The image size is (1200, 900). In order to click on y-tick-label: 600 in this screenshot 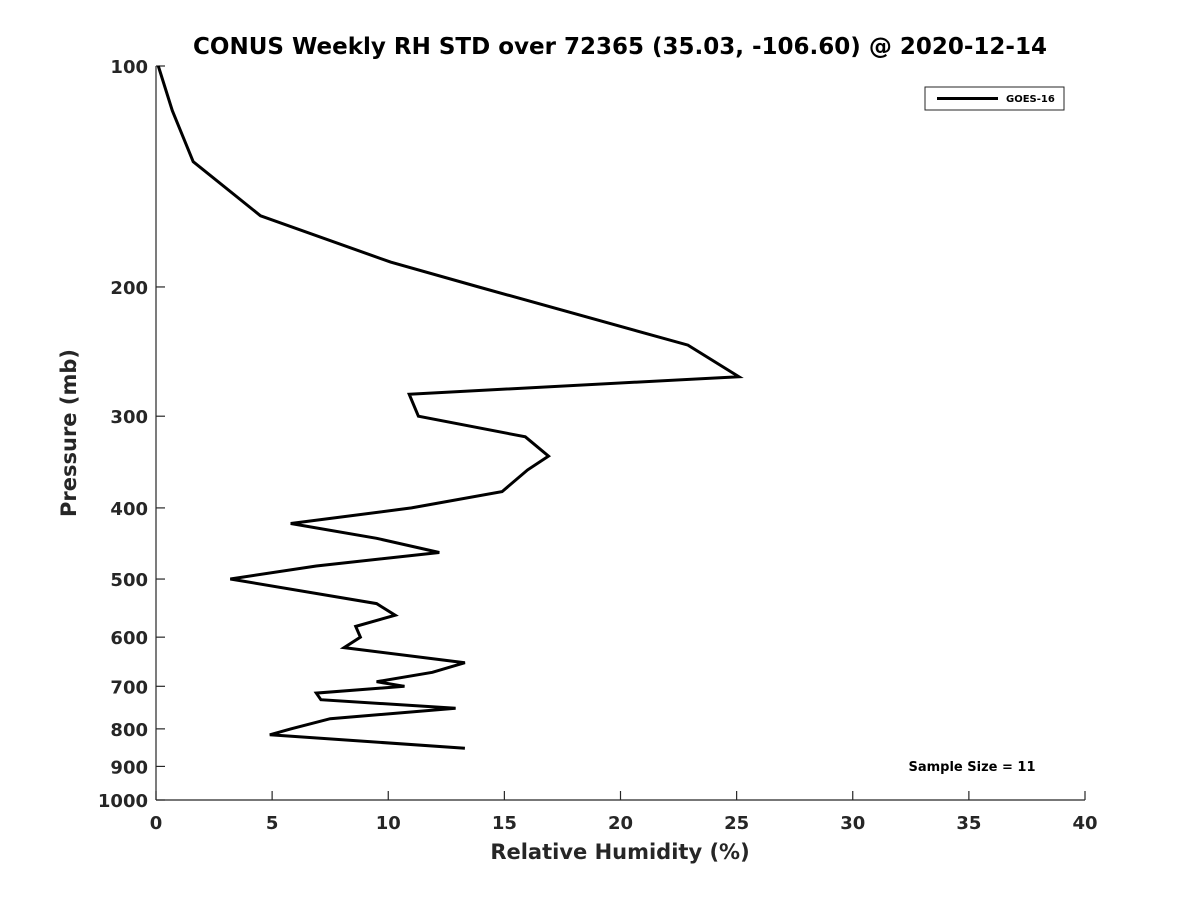, I will do `click(129, 638)`.